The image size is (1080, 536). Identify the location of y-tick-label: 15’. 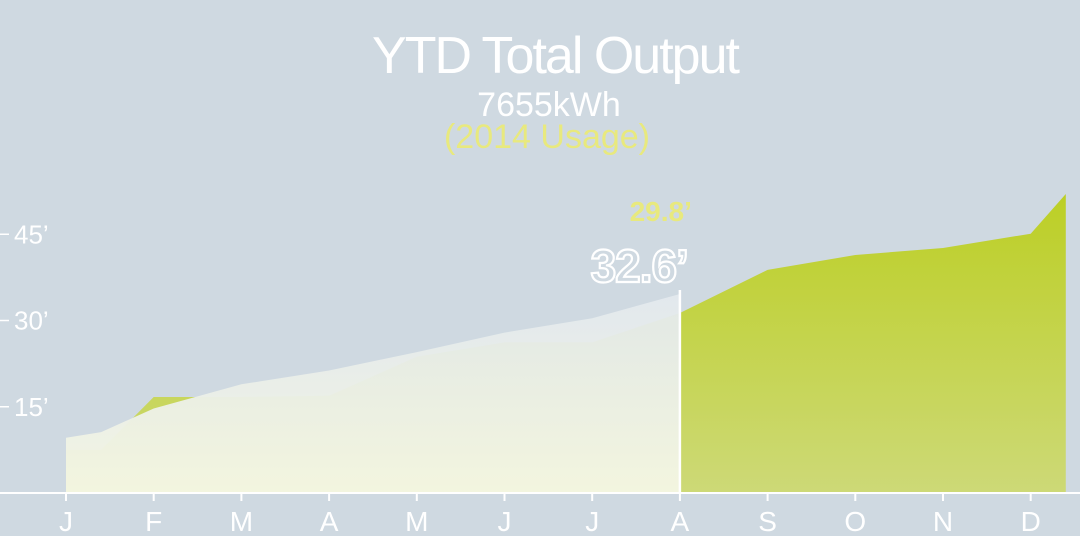
(31, 407).